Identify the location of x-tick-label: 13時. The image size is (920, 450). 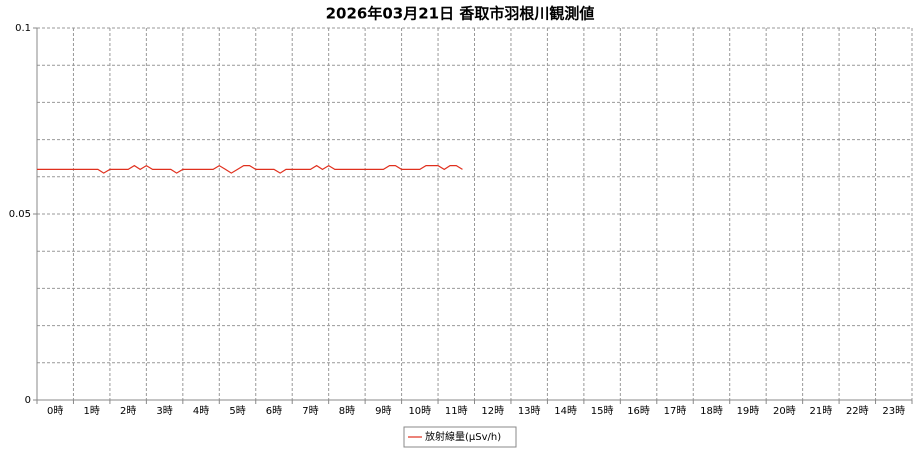
(529, 411).